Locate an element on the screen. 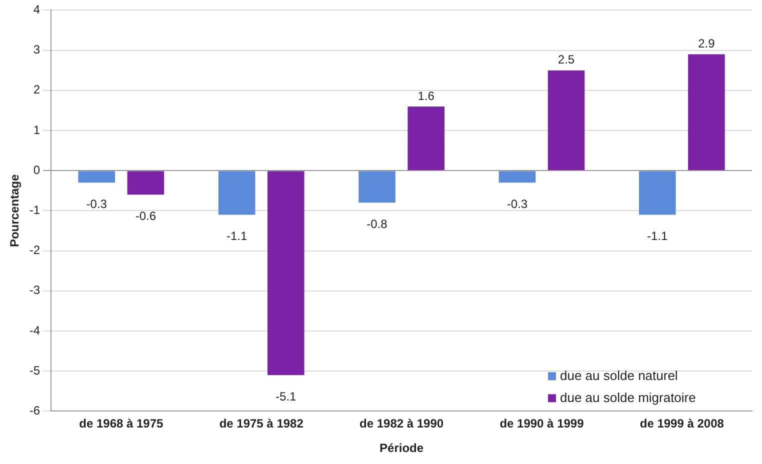 This screenshot has height=464, width=762. x-tick-label: de 1968 à 1975 is located at coordinates (121, 423).